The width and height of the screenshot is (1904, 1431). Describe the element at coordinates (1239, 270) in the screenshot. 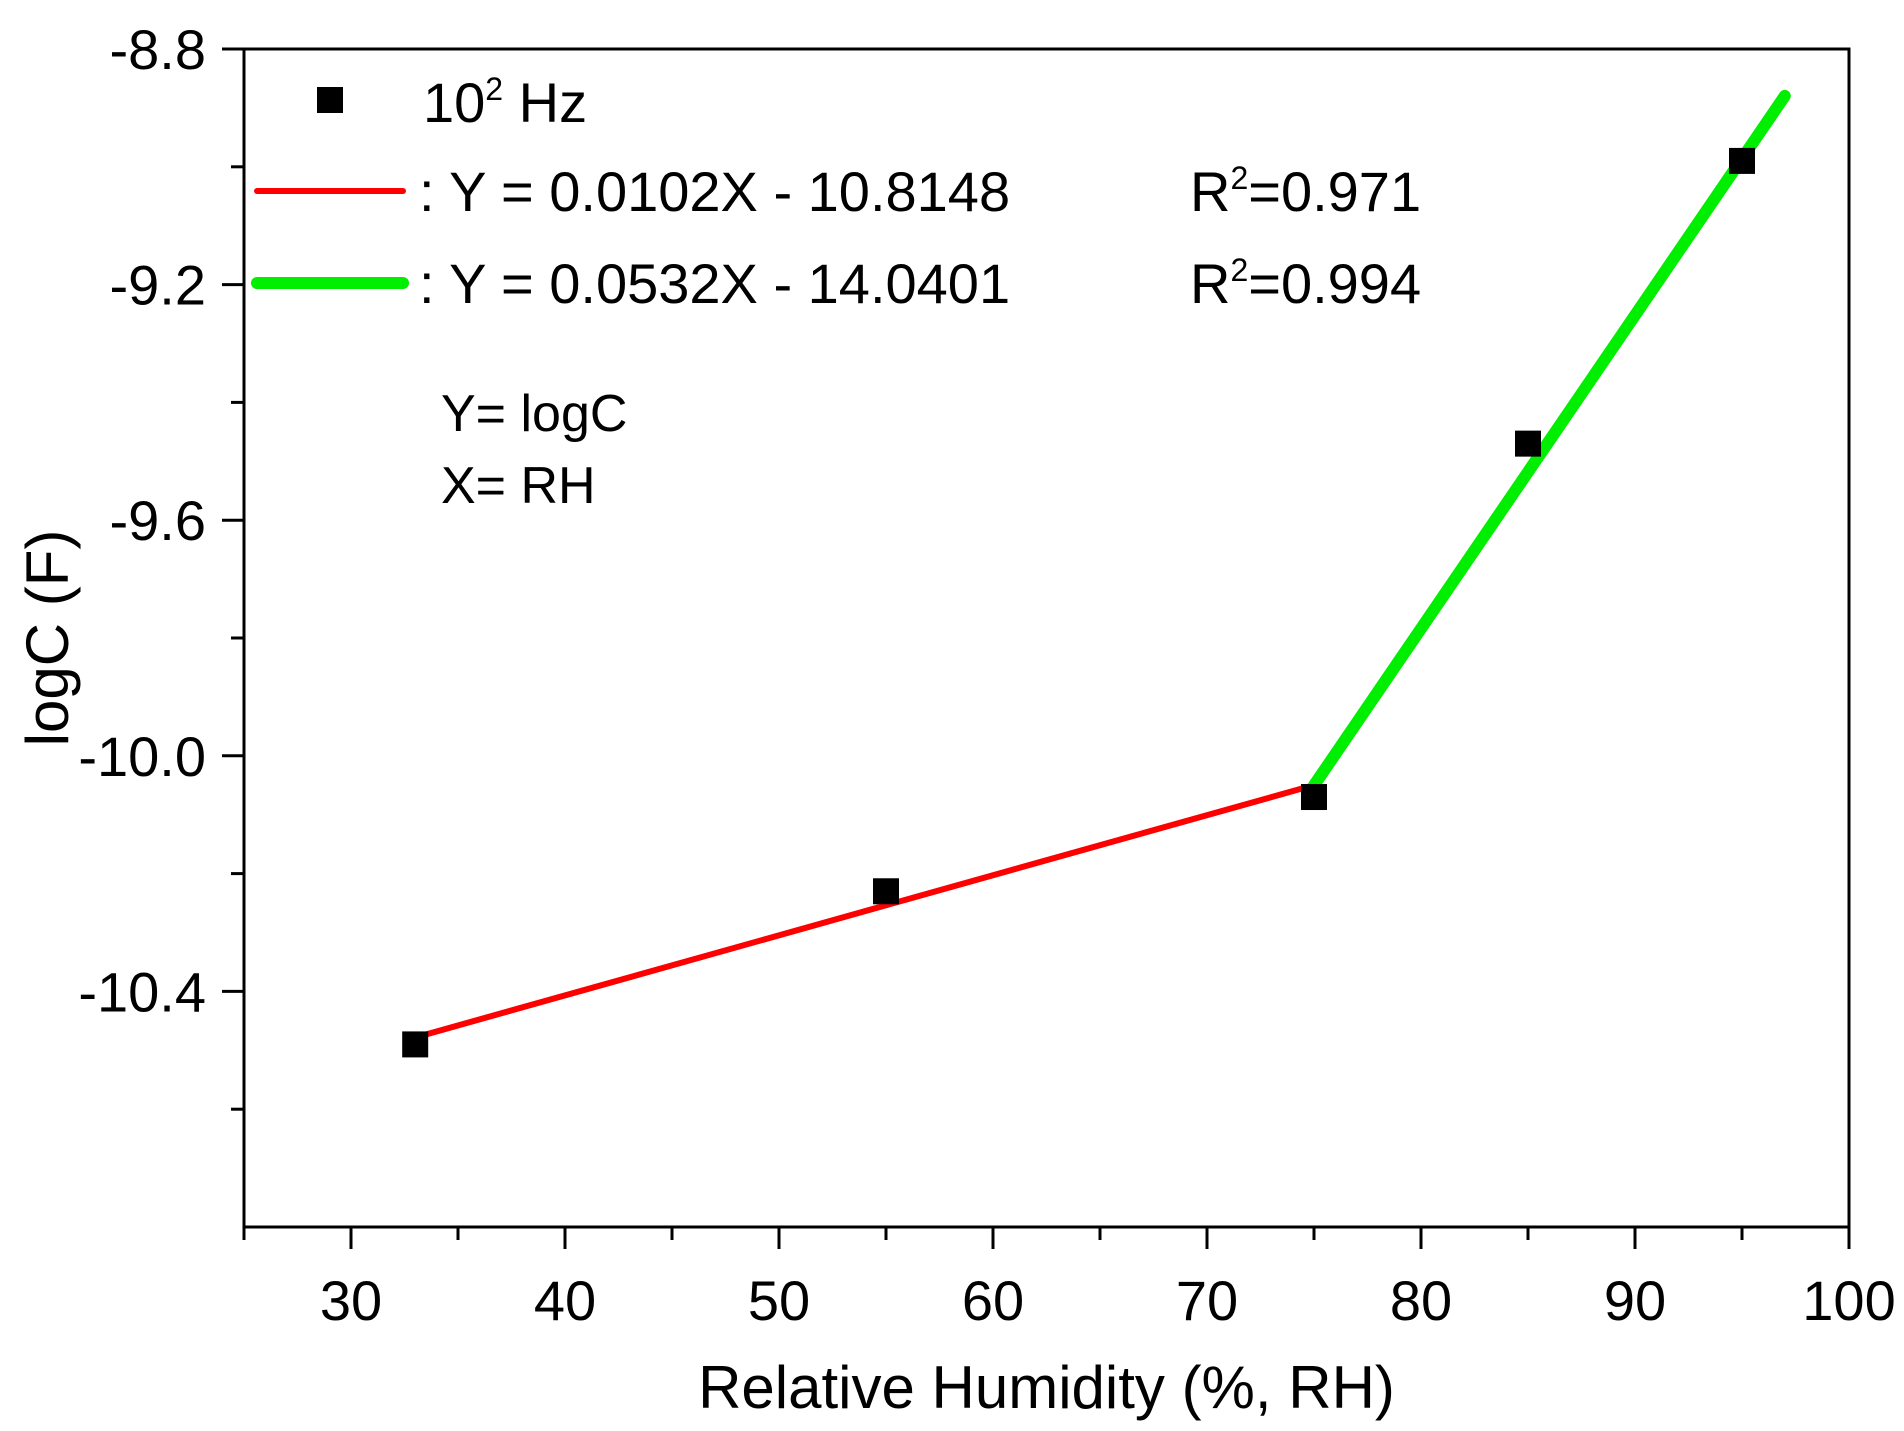

I see `legend-green-fit-r2-sup: 2` at that location.